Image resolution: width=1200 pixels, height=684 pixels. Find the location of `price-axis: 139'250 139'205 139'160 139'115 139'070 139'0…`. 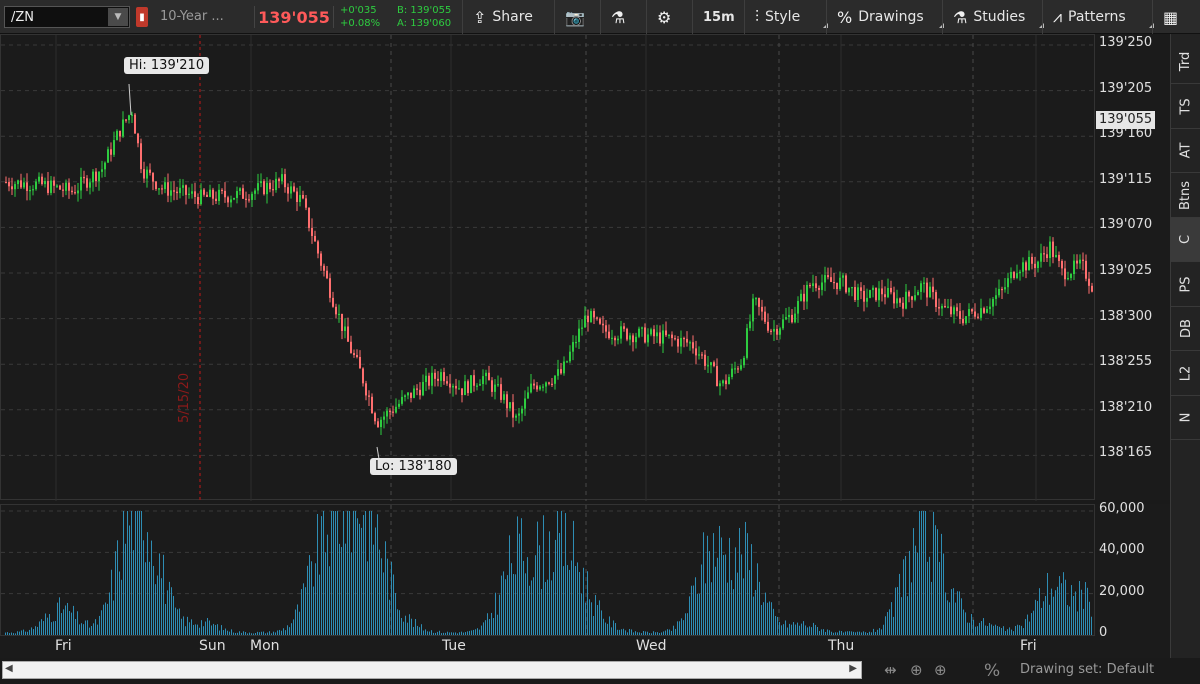

price-axis: 139'250 139'205 139'160 139'115 139'070 139'0… is located at coordinates (1132, 267).